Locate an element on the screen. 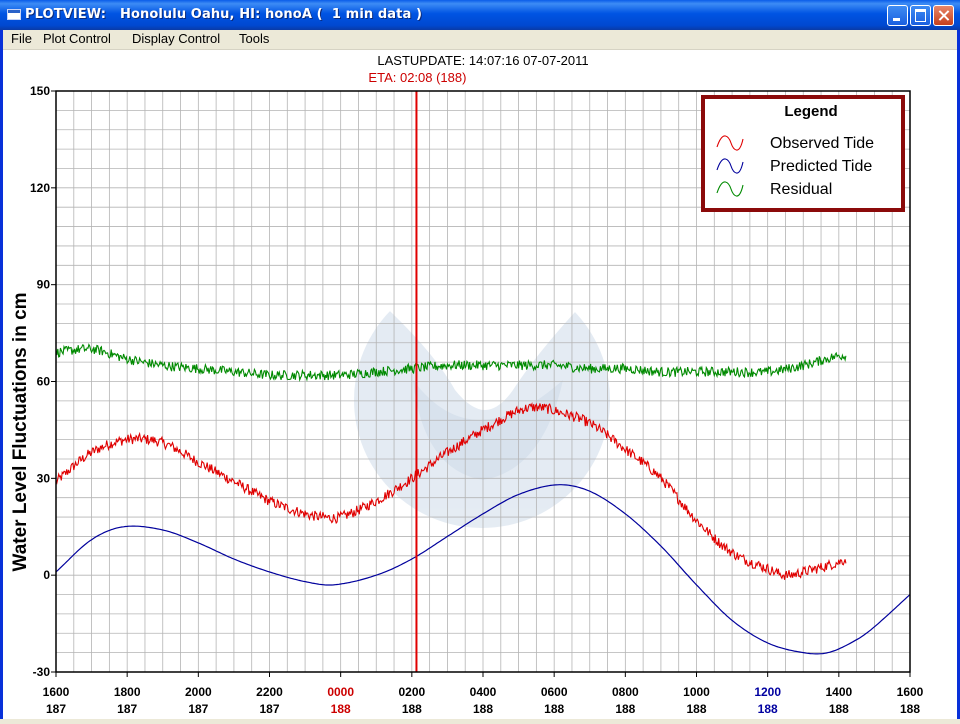  x-tick-time-label: 1000 is located at coordinates (696, 692).